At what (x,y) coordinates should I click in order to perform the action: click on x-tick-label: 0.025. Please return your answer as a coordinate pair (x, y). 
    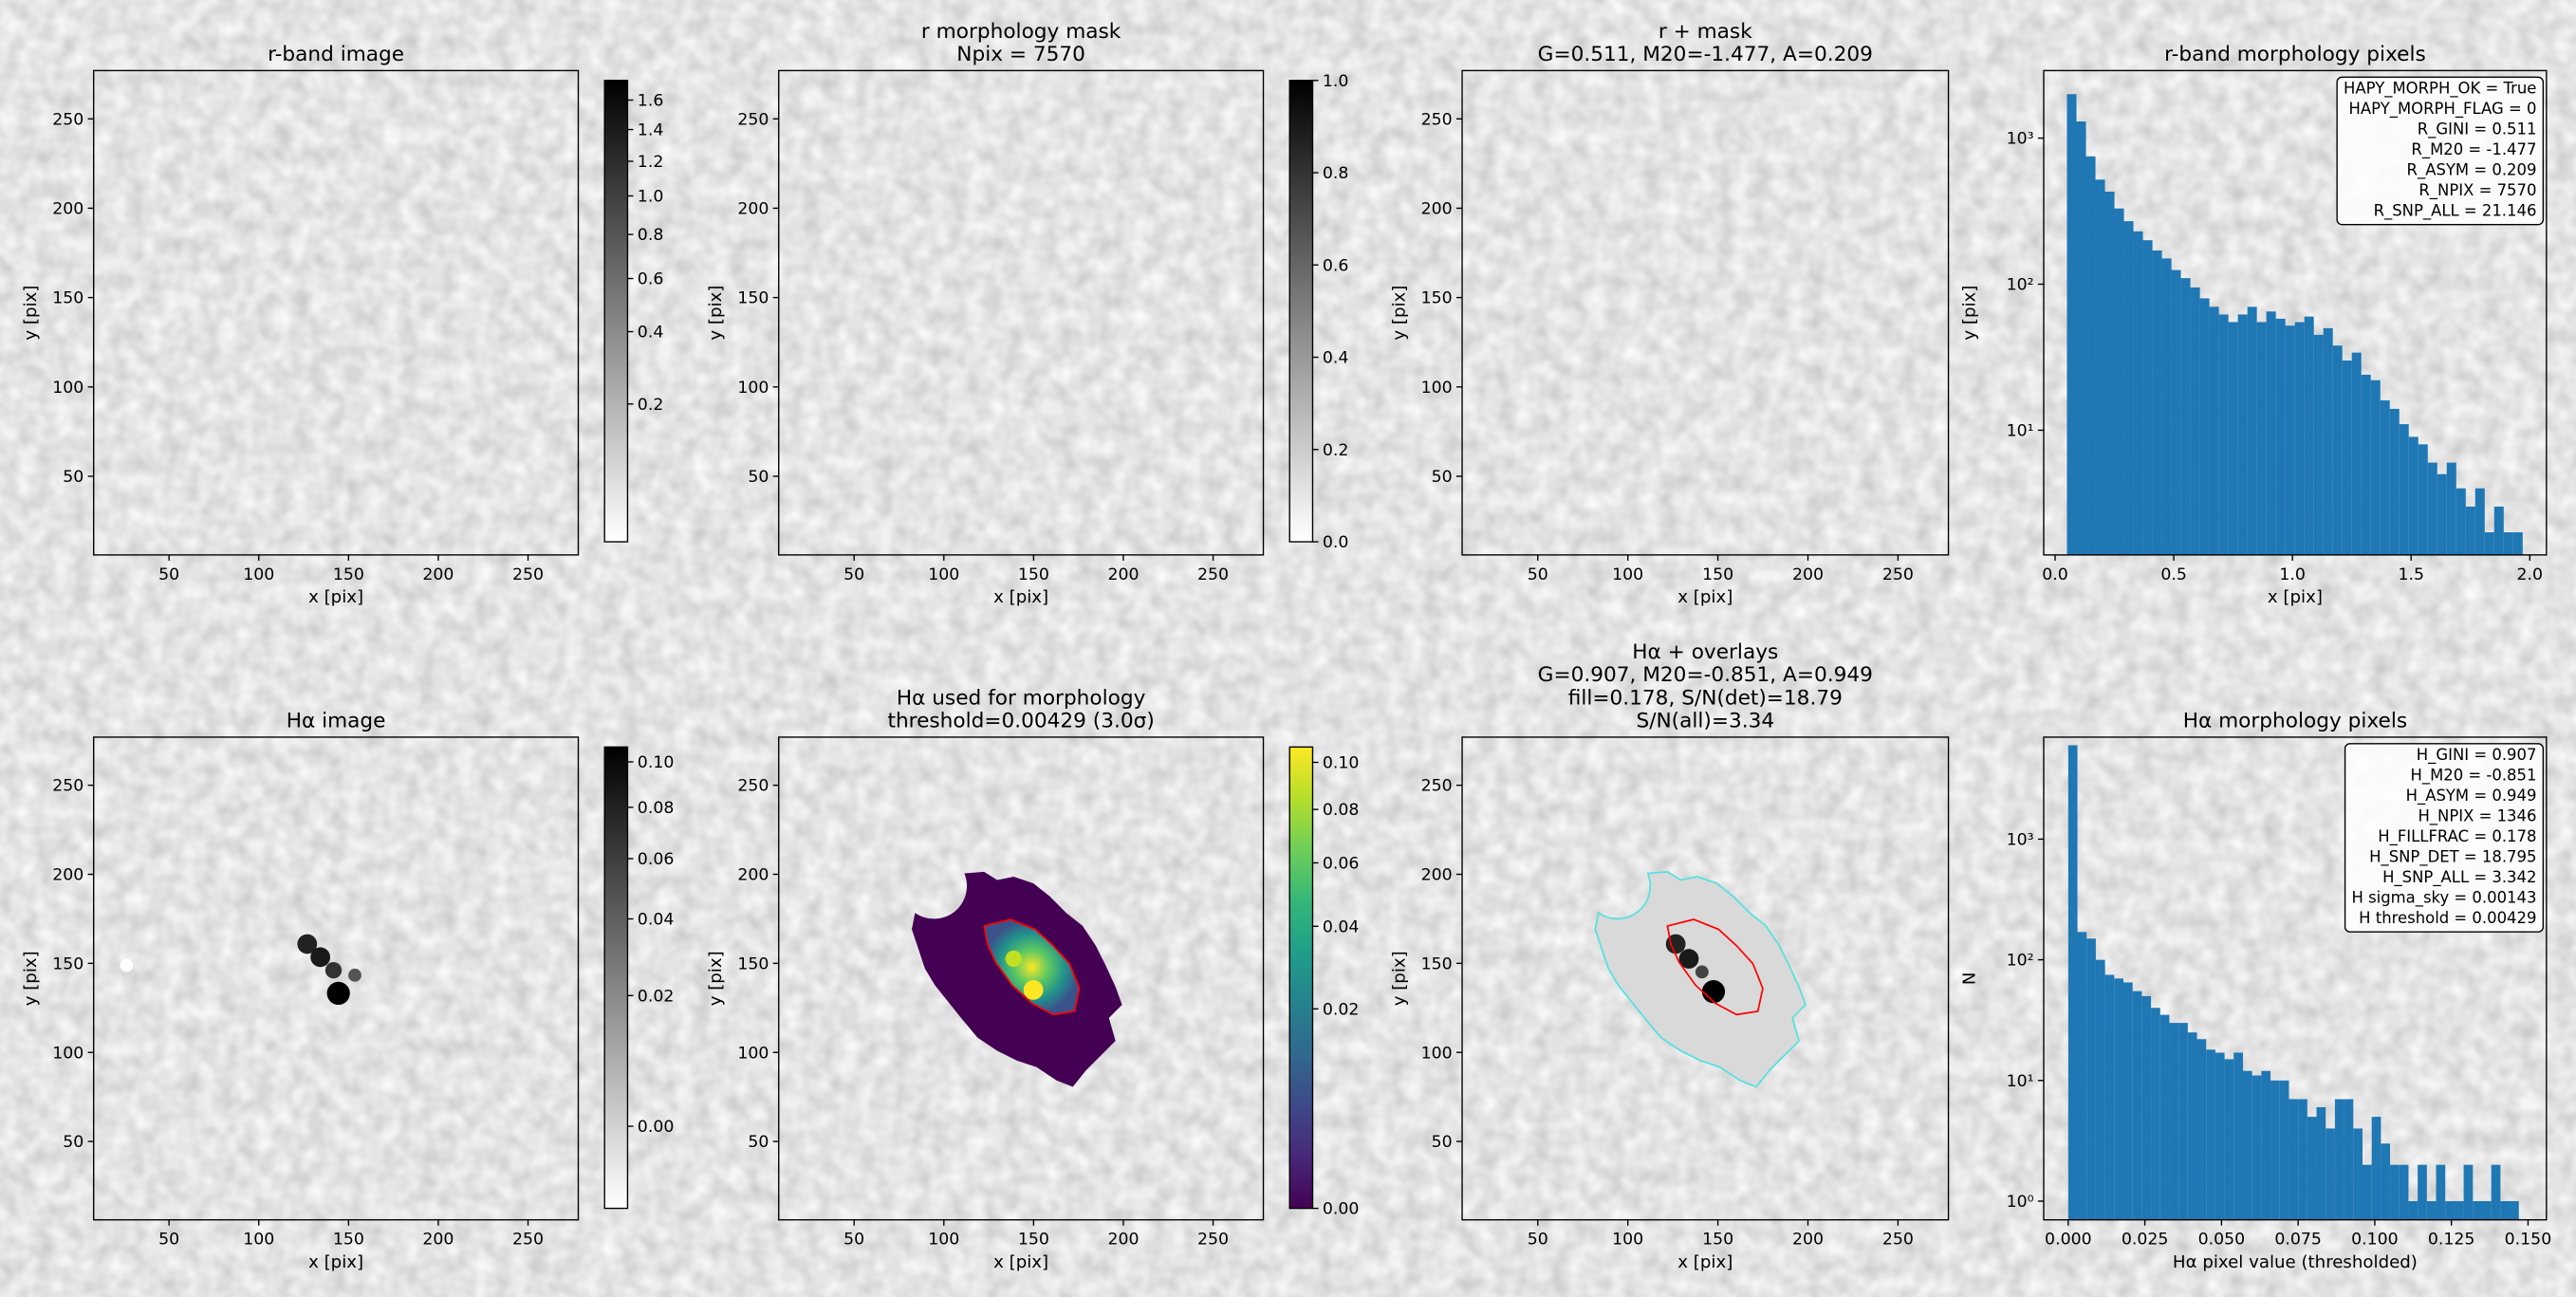
    Looking at the image, I should click on (2145, 1240).